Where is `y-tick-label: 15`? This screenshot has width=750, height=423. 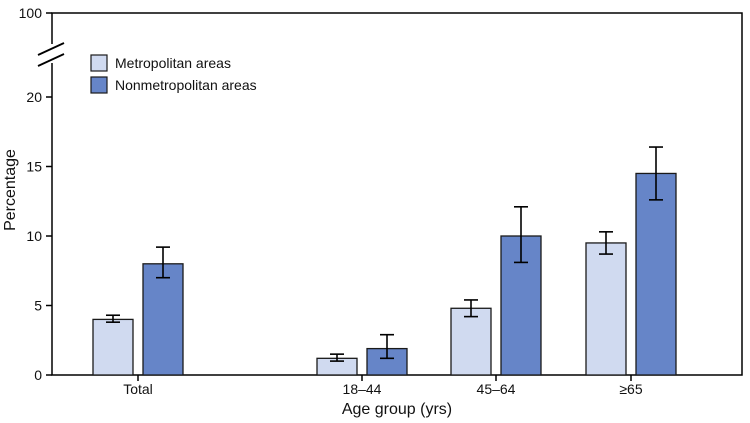 y-tick-label: 15 is located at coordinates (34, 167).